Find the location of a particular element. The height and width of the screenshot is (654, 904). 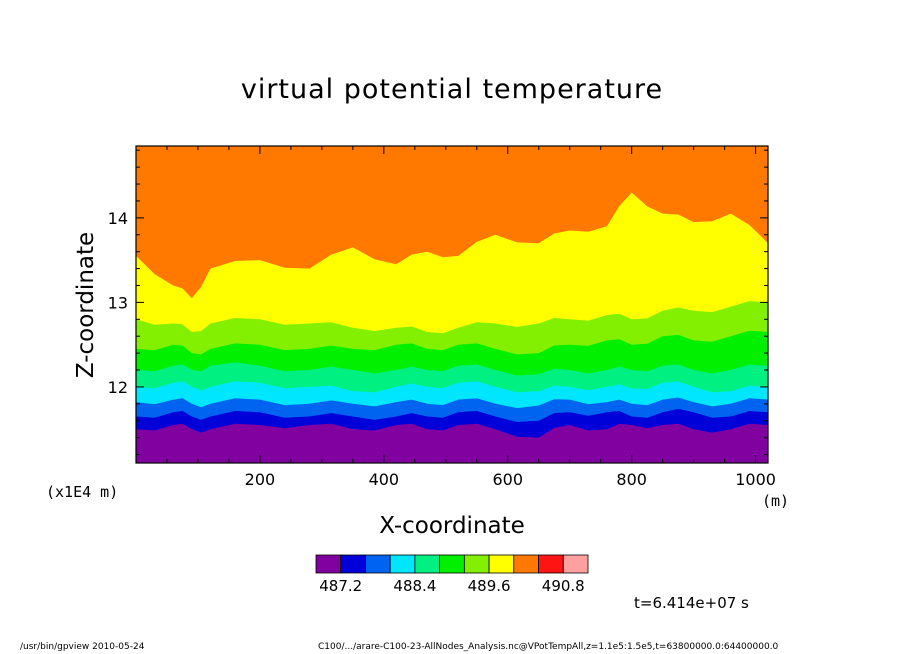

colorbar-tick-label: 490.8 is located at coordinates (563, 586).